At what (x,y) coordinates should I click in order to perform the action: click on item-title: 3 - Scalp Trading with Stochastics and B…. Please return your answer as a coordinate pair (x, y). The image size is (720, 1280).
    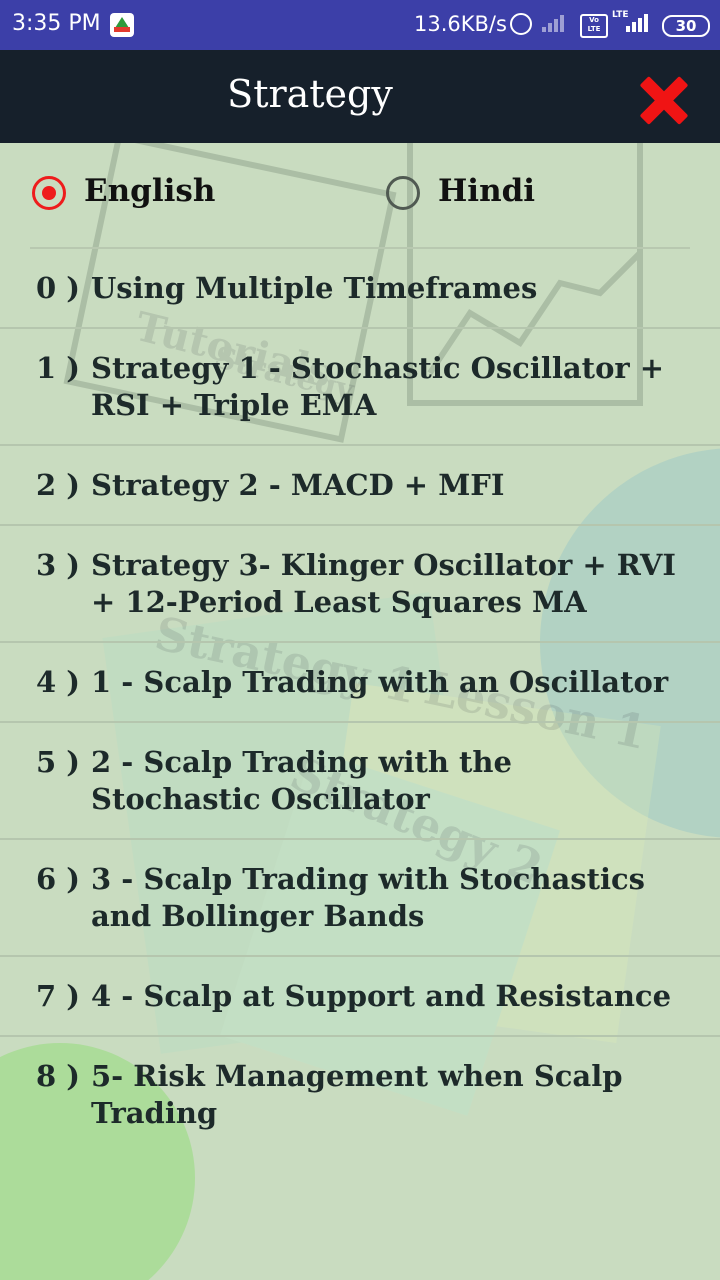
    Looking at the image, I should click on (368, 897).